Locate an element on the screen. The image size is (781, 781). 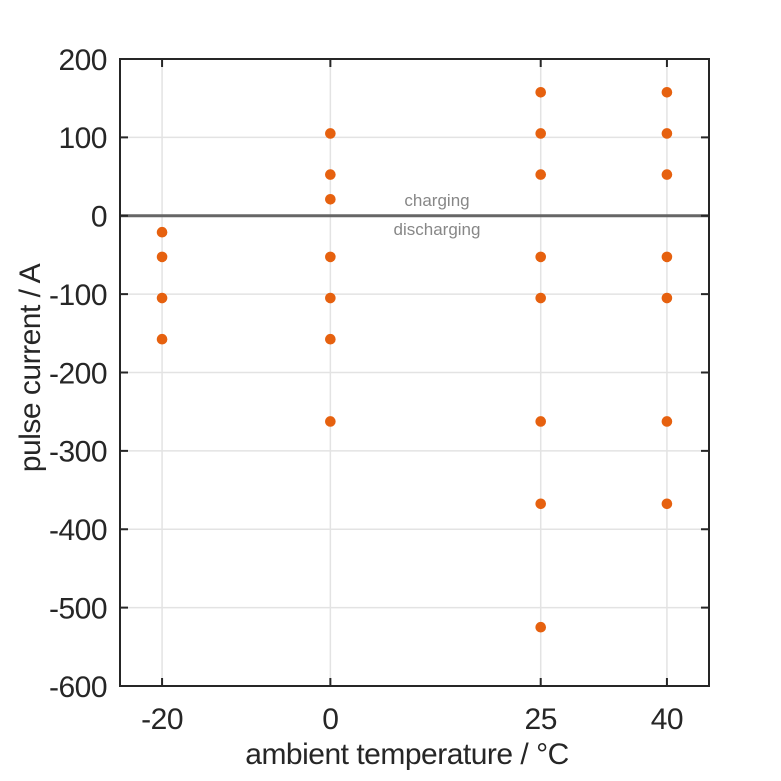
y-tick-label: 200 is located at coordinates (82, 60).